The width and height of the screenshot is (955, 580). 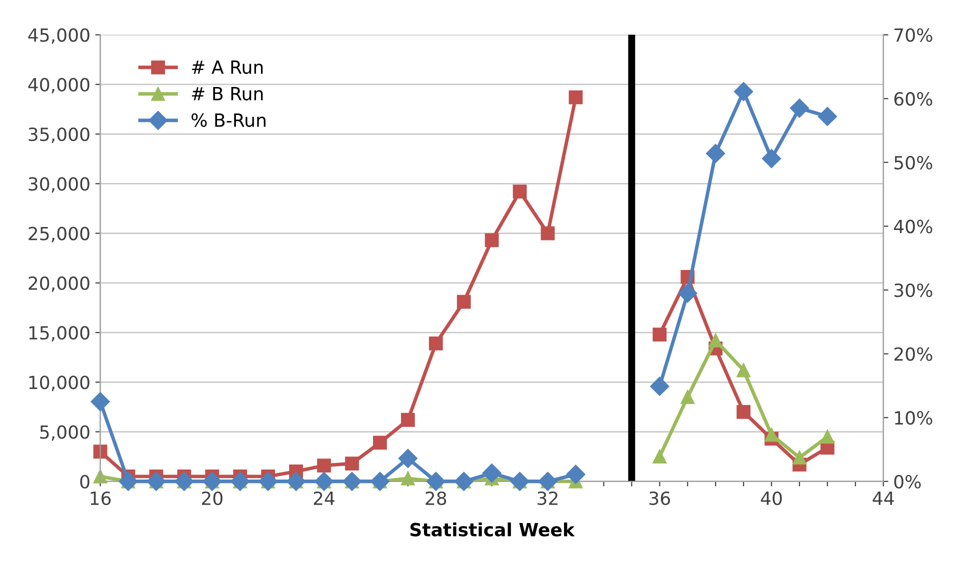 I want to click on x-axis-title: Statistical Week, so click(x=492, y=529).